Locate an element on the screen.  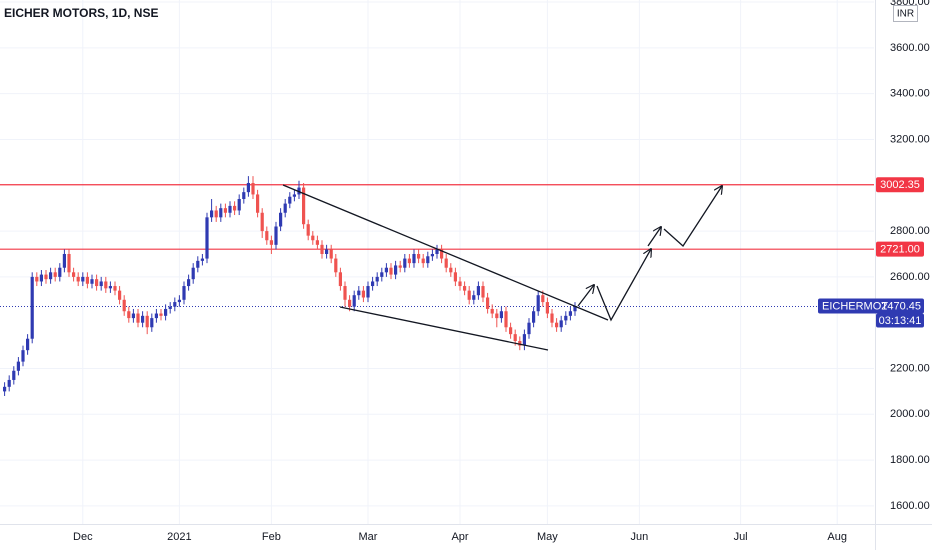
drawings is located at coordinates (502, 268).